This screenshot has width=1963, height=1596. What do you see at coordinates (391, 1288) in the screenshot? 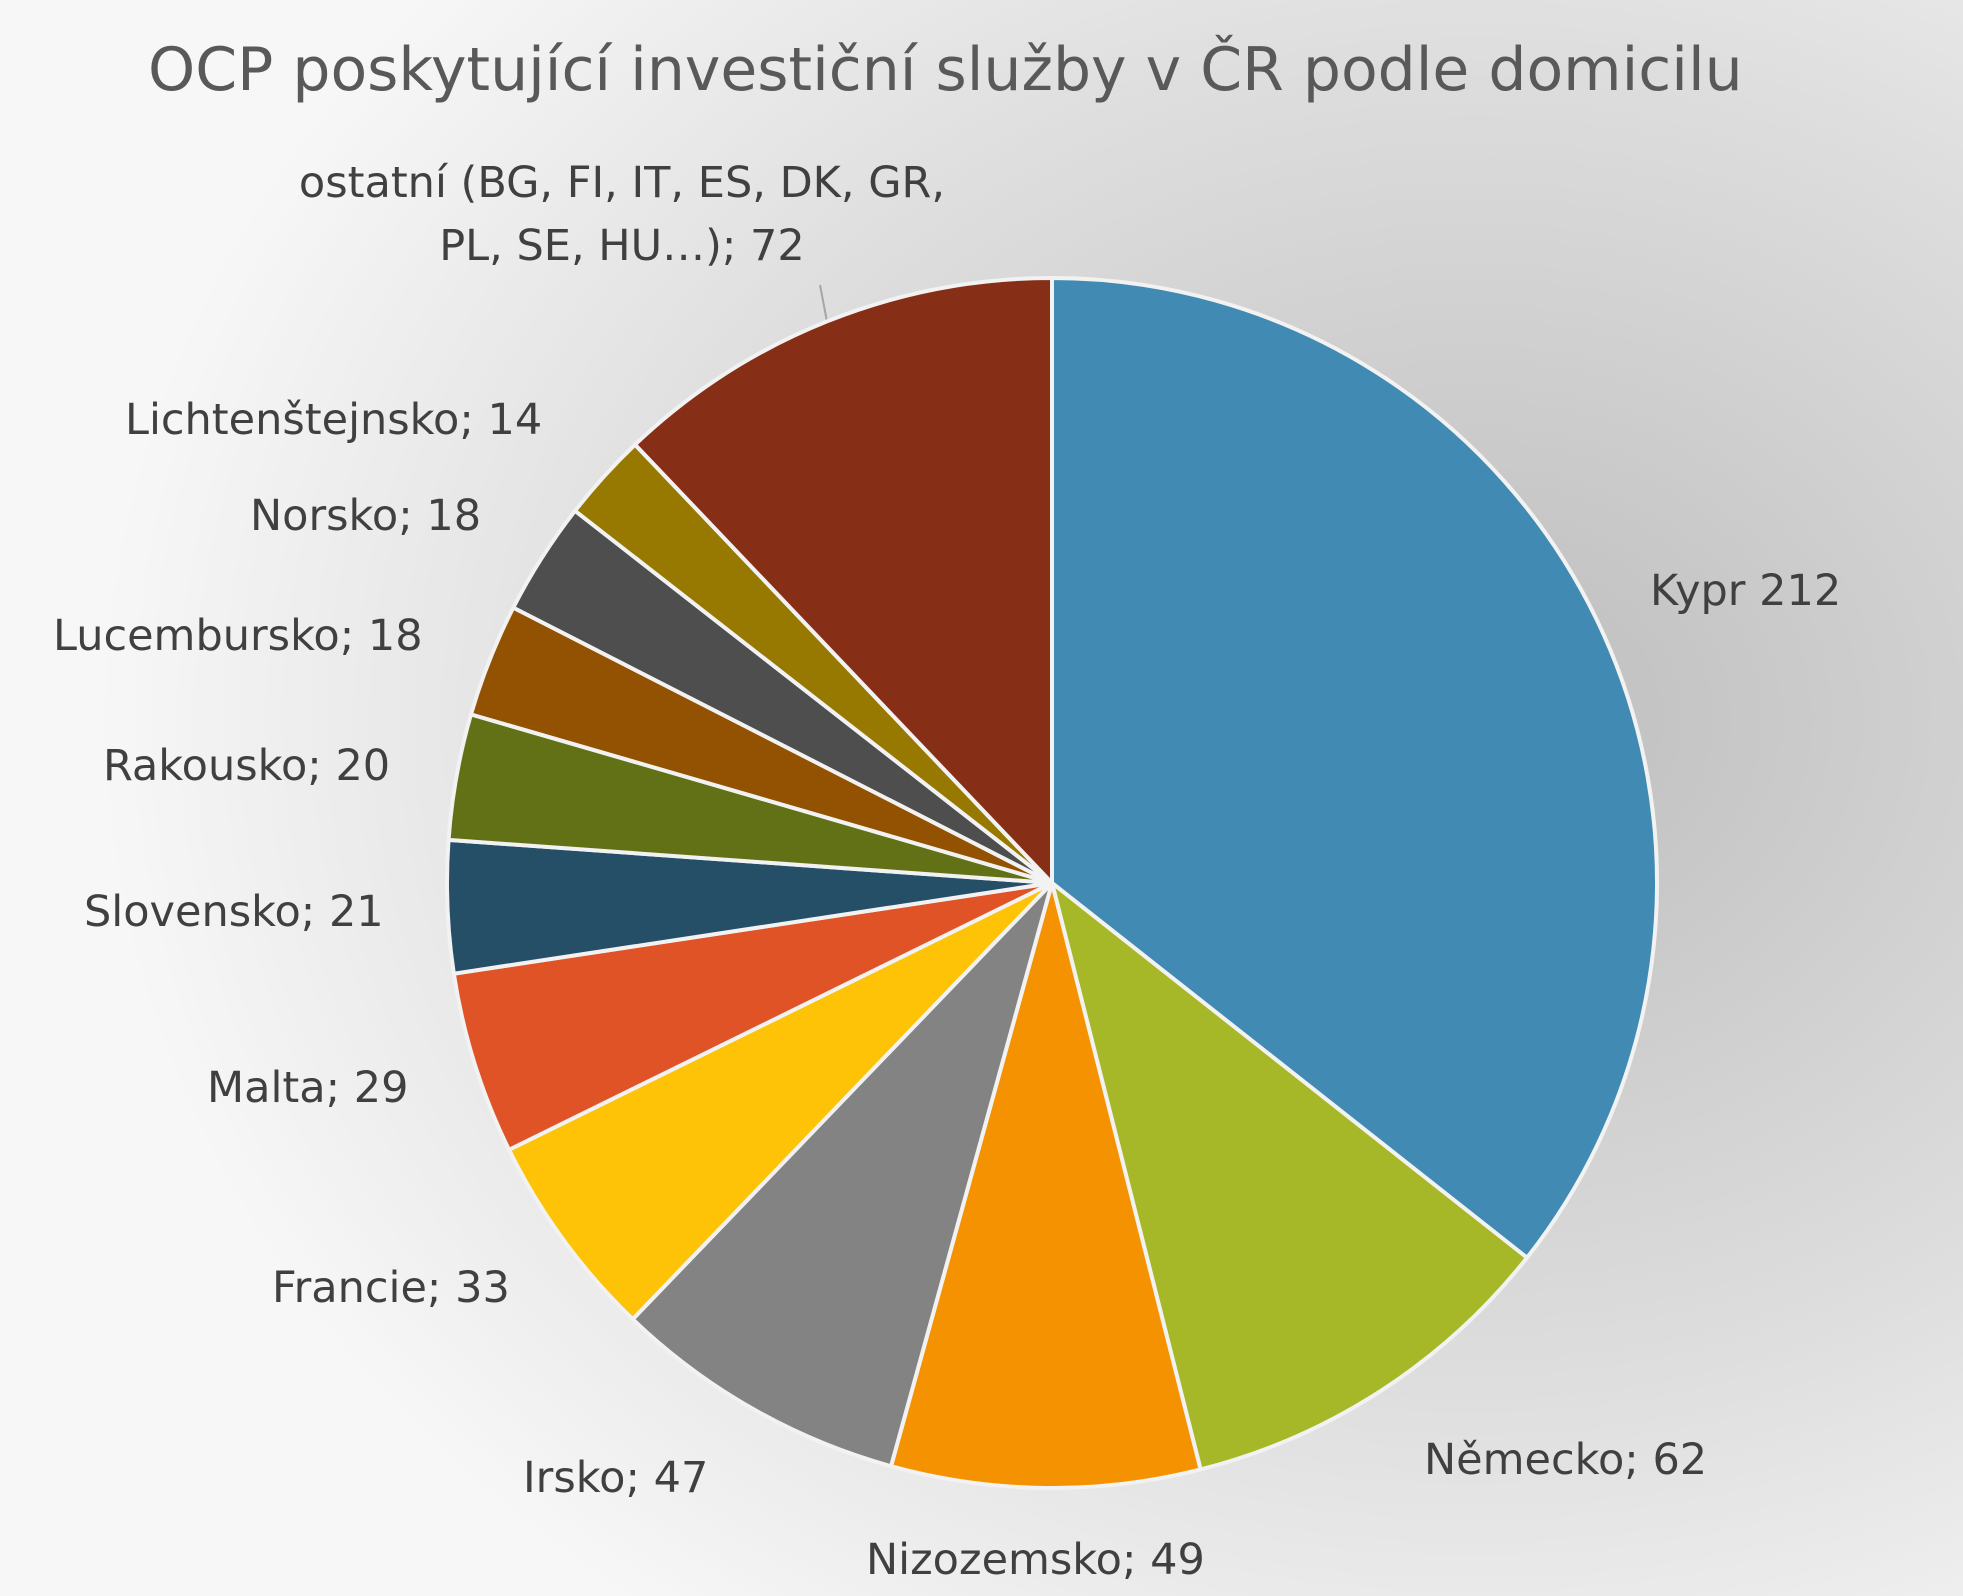
I see `data-label: Francie; 33` at bounding box center [391, 1288].